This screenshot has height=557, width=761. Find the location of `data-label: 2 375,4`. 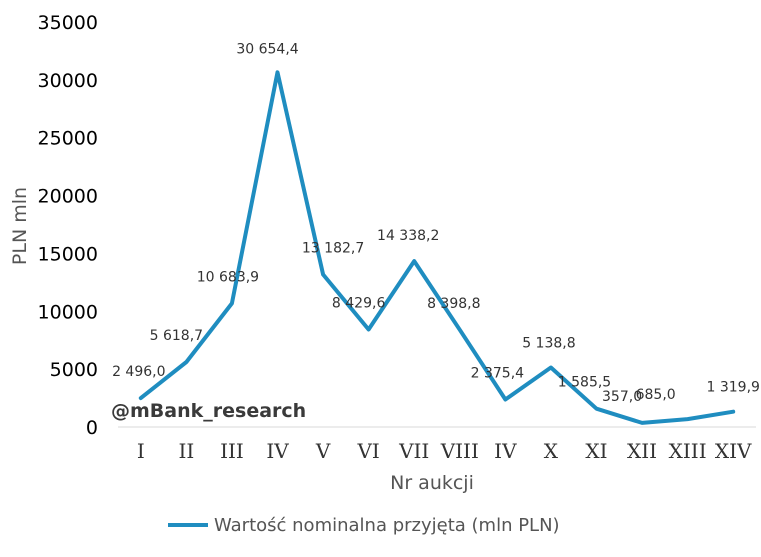

data-label: 2 375,4 is located at coordinates (498, 374).